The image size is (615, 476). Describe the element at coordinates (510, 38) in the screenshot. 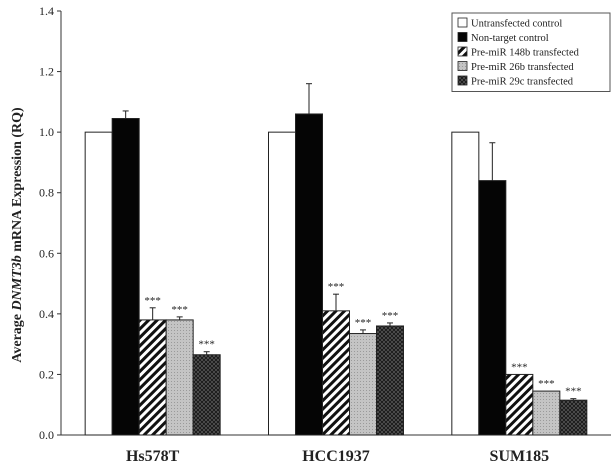

I see `legend-label: Non-target control` at that location.